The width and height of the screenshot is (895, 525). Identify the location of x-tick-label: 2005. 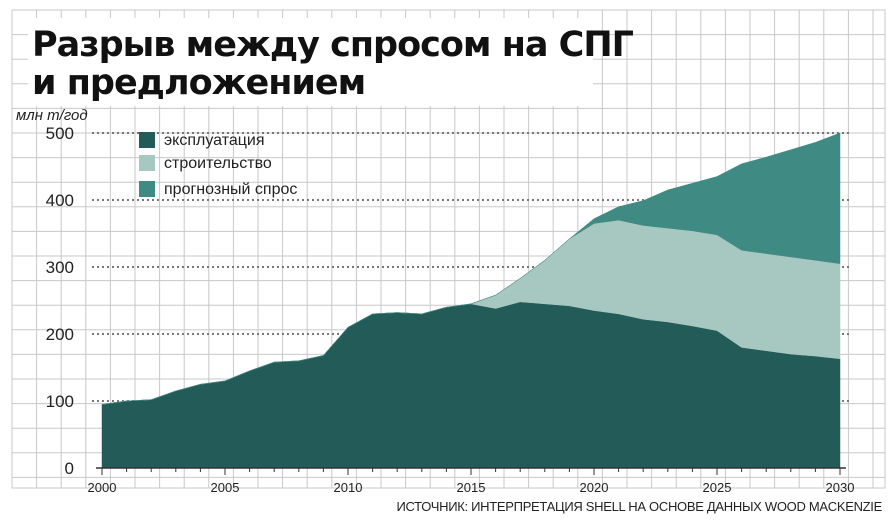
(225, 487).